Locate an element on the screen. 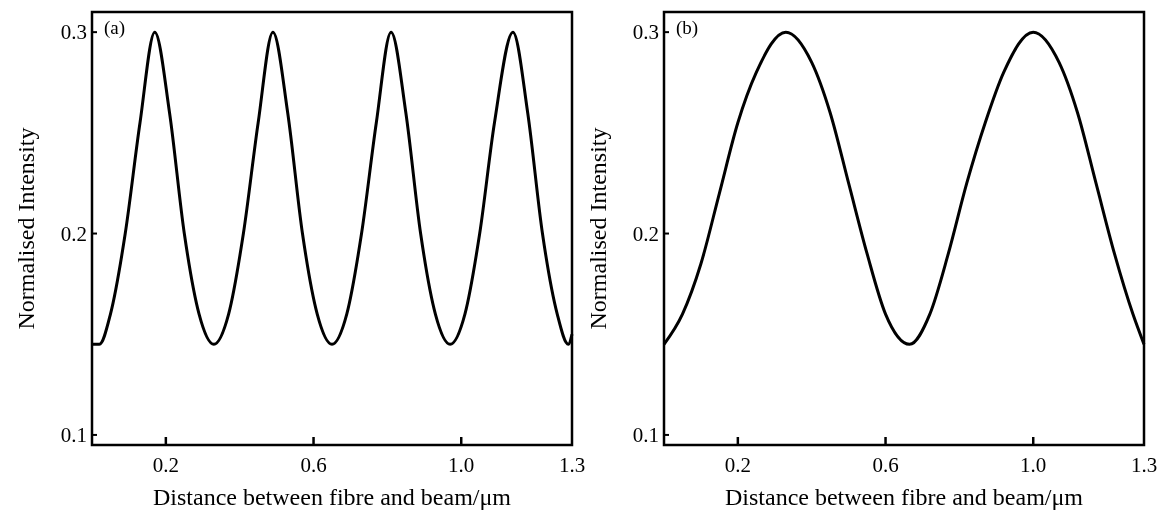 The height and width of the screenshot is (513, 1157). chart-title: (b) is located at coordinates (687, 28).